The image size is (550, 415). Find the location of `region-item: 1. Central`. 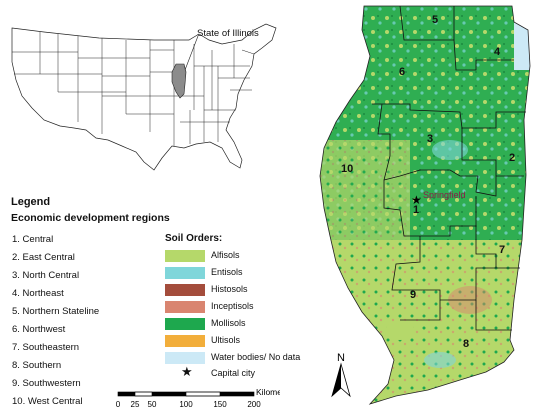

region-item: 1. Central is located at coordinates (33, 239).